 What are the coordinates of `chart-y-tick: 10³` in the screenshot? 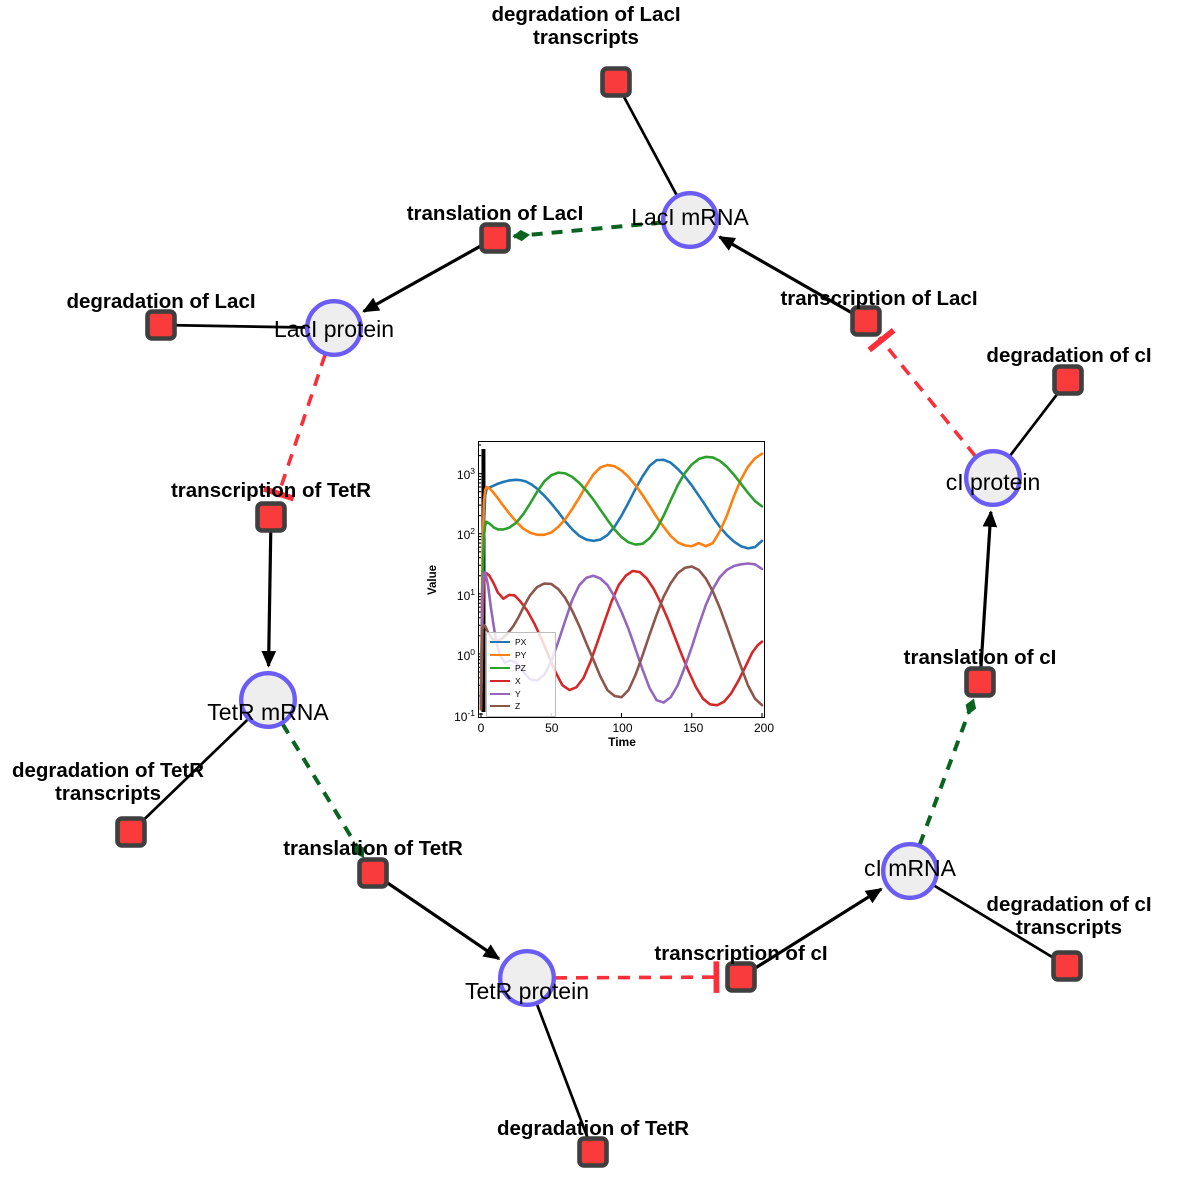 It's located at (466, 474).